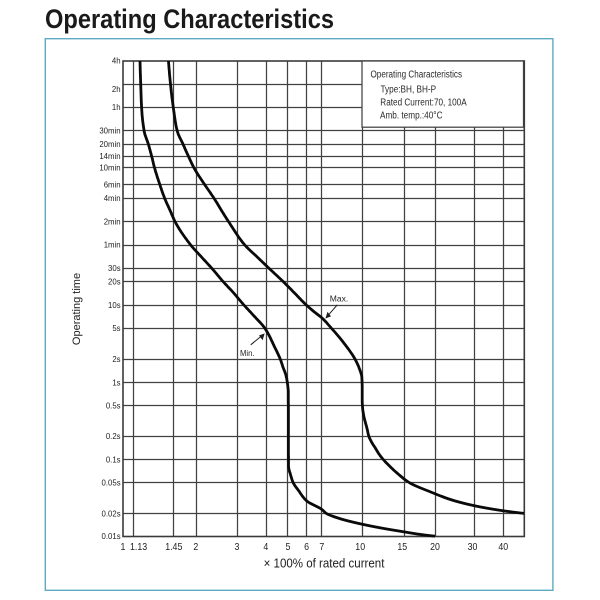 This screenshot has height=600, width=600. Describe the element at coordinates (116, 383) in the screenshot. I see `svg-text: 1s` at that location.